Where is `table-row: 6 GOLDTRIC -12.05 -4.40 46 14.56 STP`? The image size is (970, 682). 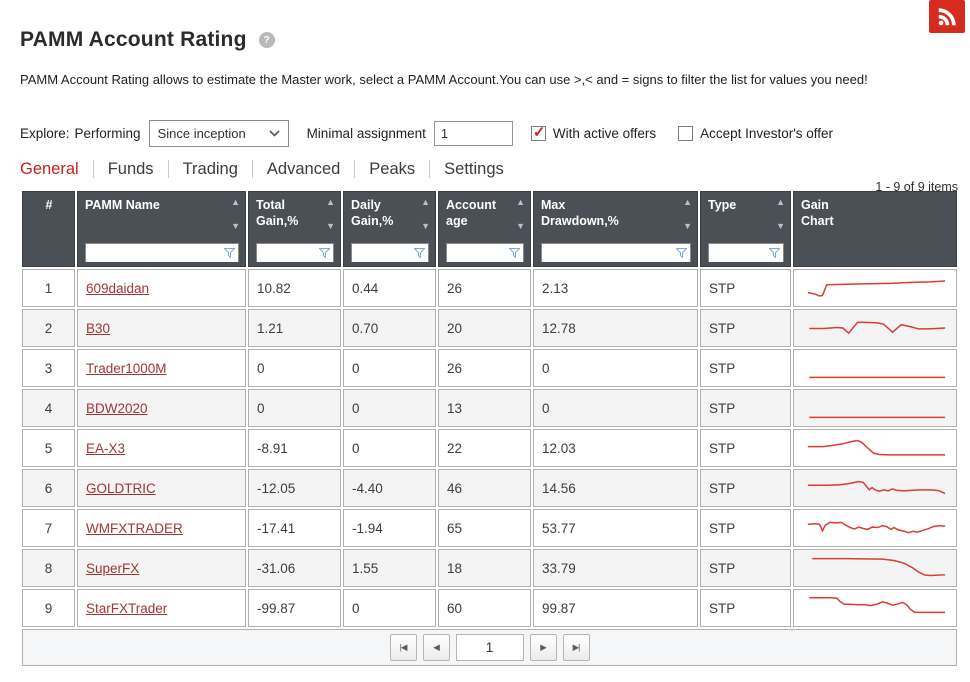 table-row: 6 GOLDTRIC -12.05 -4.40 46 14.56 STP is located at coordinates (489, 488).